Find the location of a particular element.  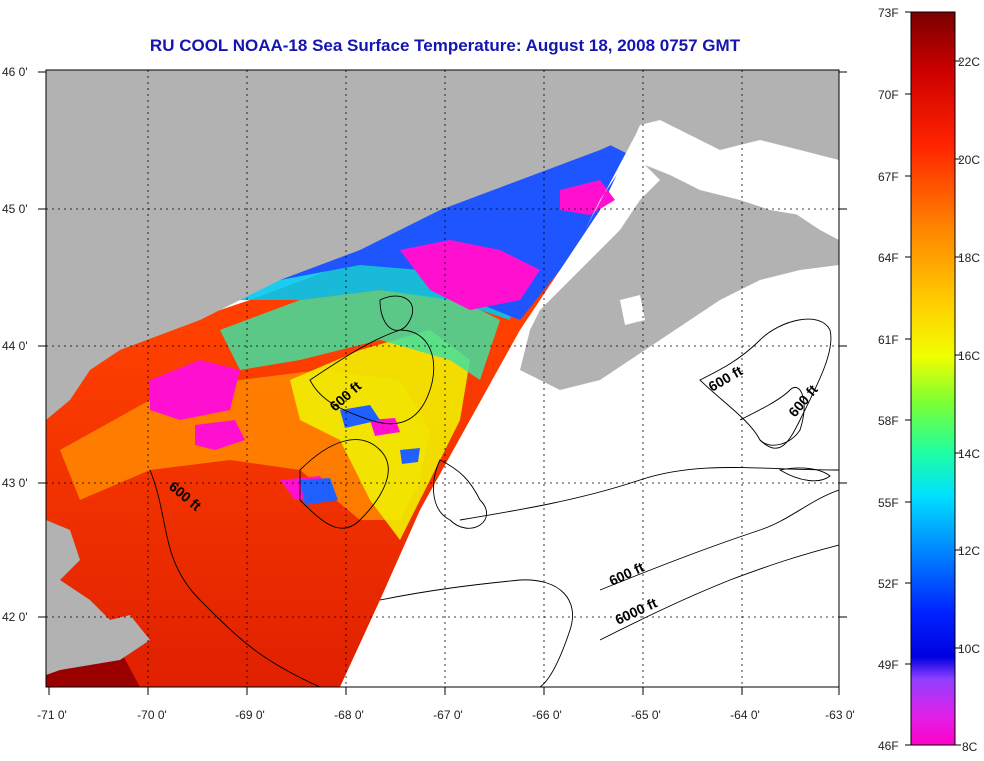

colorbar-c-18: 18C is located at coordinates (969, 258).